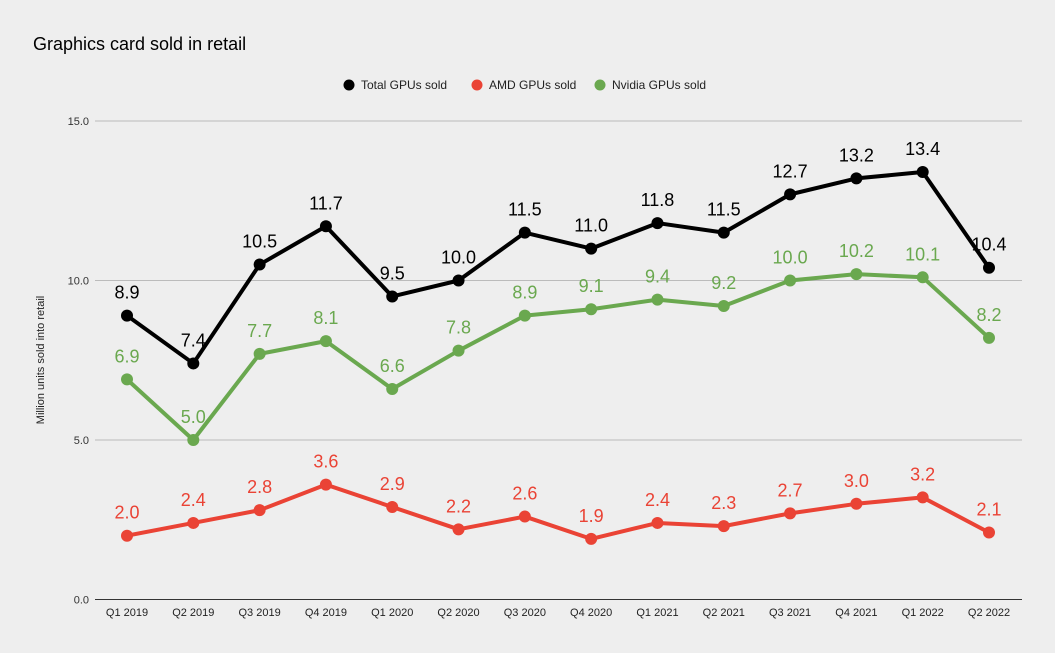 Image resolution: width=1055 pixels, height=653 pixels. Describe the element at coordinates (724, 613) in the screenshot. I see `x-tick-label: Q2 2021` at that location.